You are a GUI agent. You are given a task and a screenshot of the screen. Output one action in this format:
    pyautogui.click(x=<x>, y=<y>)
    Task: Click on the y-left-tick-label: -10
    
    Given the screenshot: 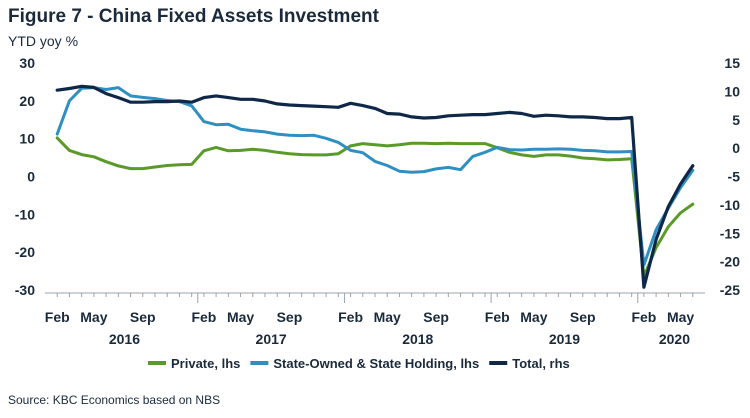 What is the action you would take?
    pyautogui.click(x=25, y=214)
    